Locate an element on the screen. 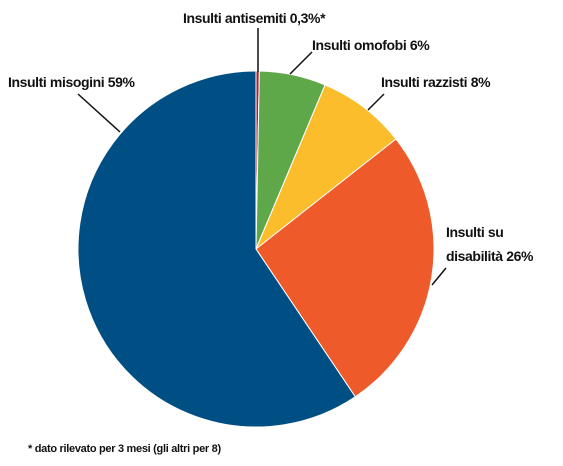  slice-label: Insulti antisemiti 0,3%* is located at coordinates (254, 18).